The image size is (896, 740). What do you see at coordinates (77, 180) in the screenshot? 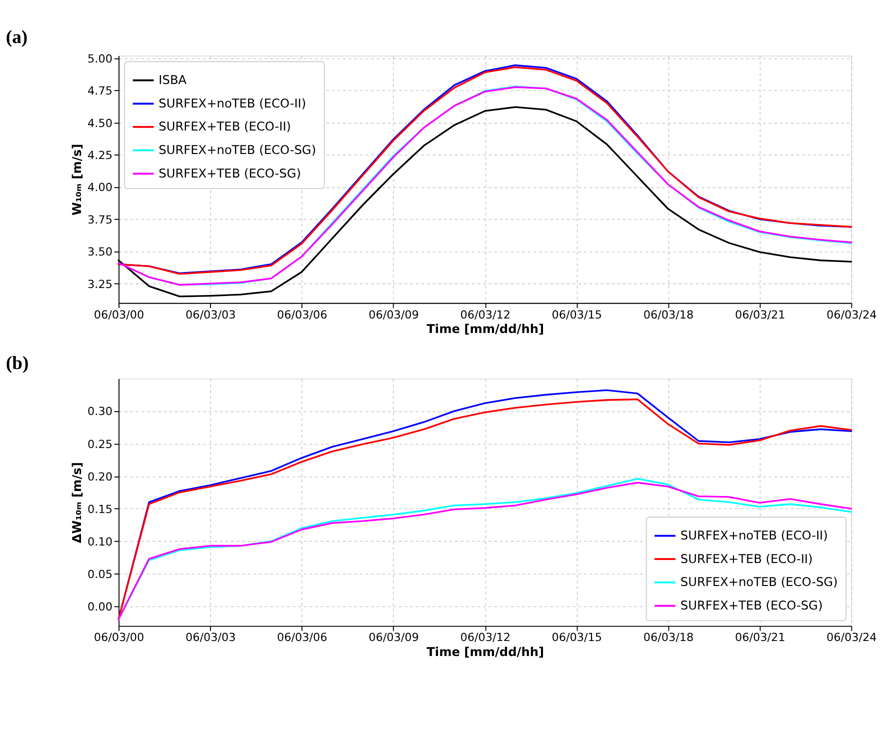
I see `y-axis-title: W₁₀ₘ [m/s]` at bounding box center [77, 180].